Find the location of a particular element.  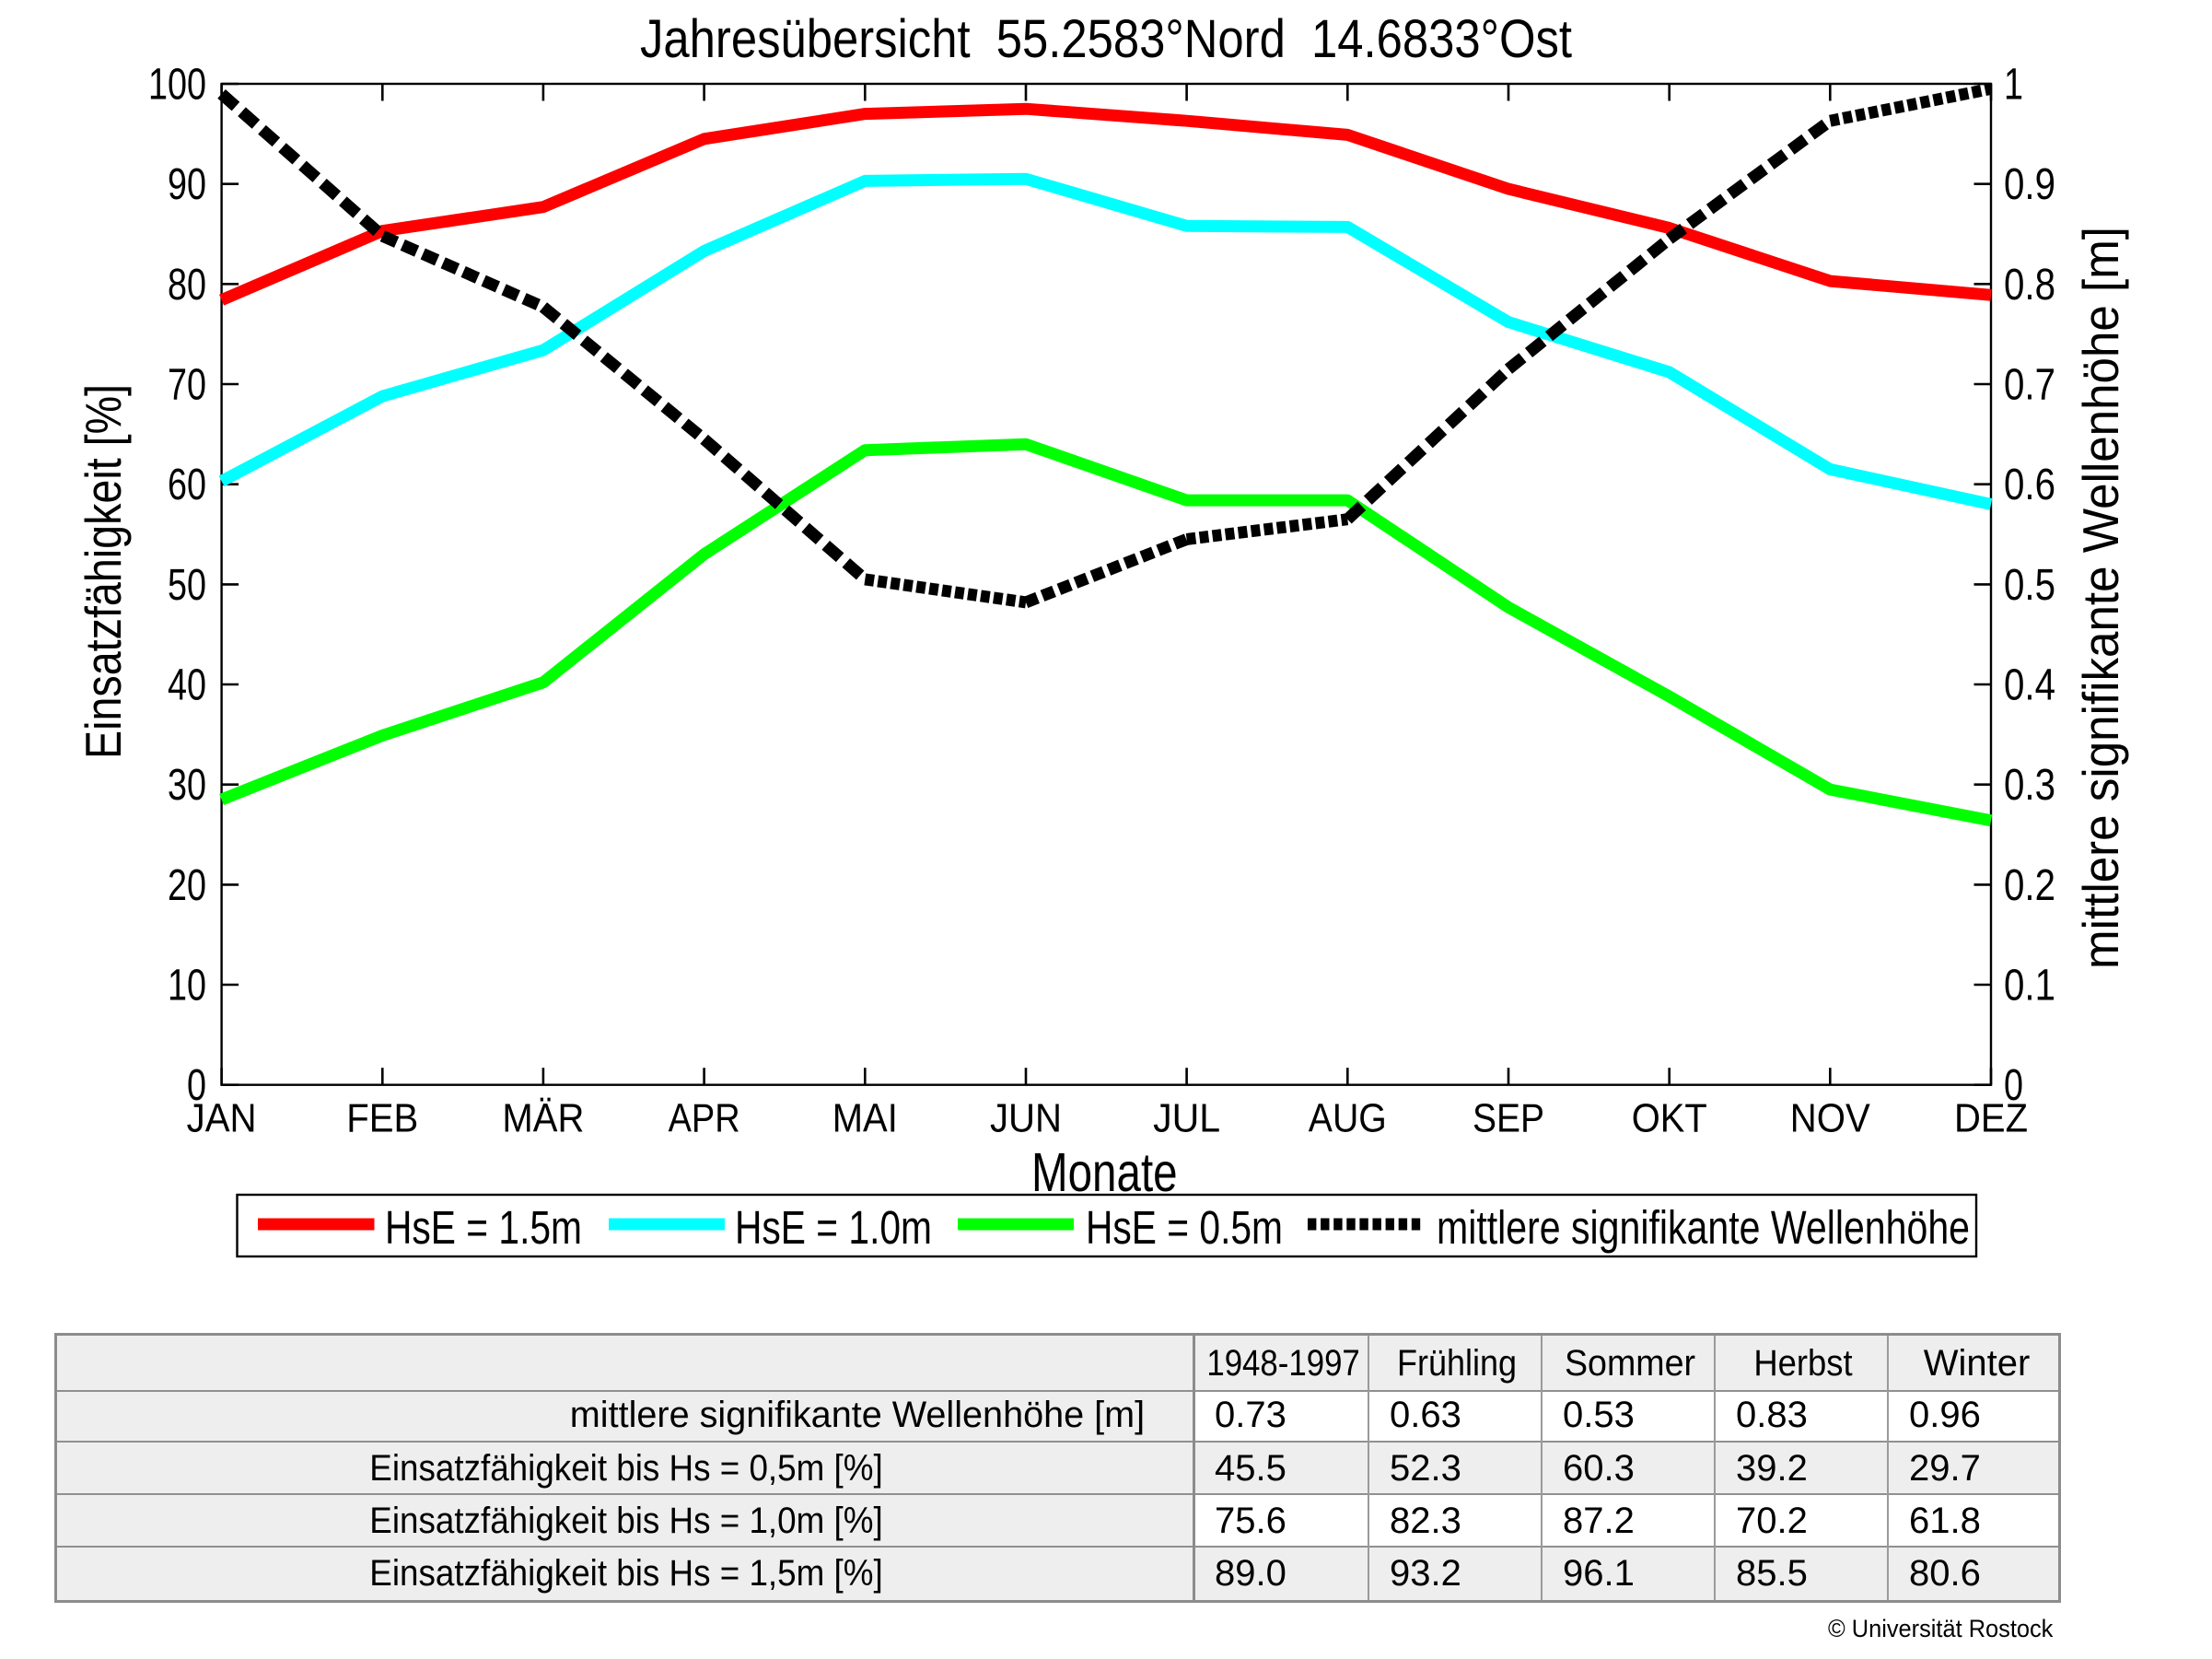

svg-text: 50 is located at coordinates (187, 585).